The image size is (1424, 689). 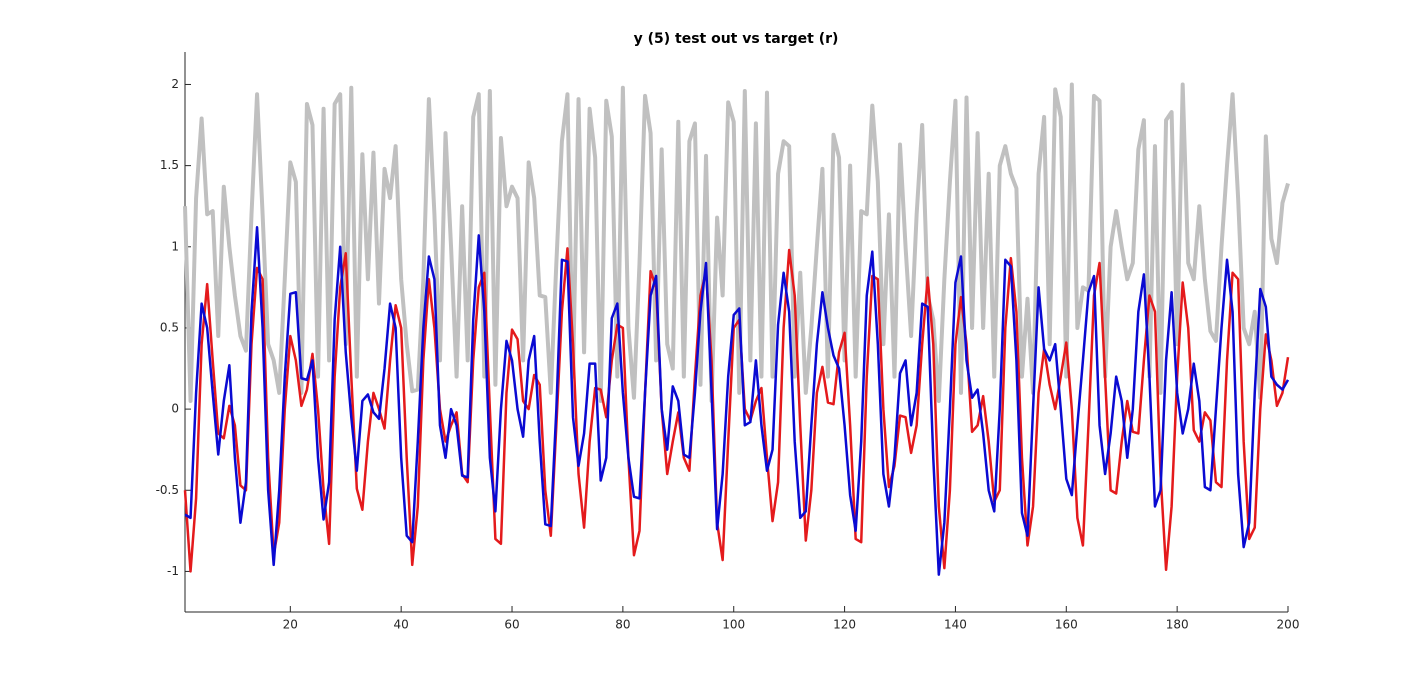 What do you see at coordinates (175, 409) in the screenshot?
I see `y-tick-label: 0` at bounding box center [175, 409].